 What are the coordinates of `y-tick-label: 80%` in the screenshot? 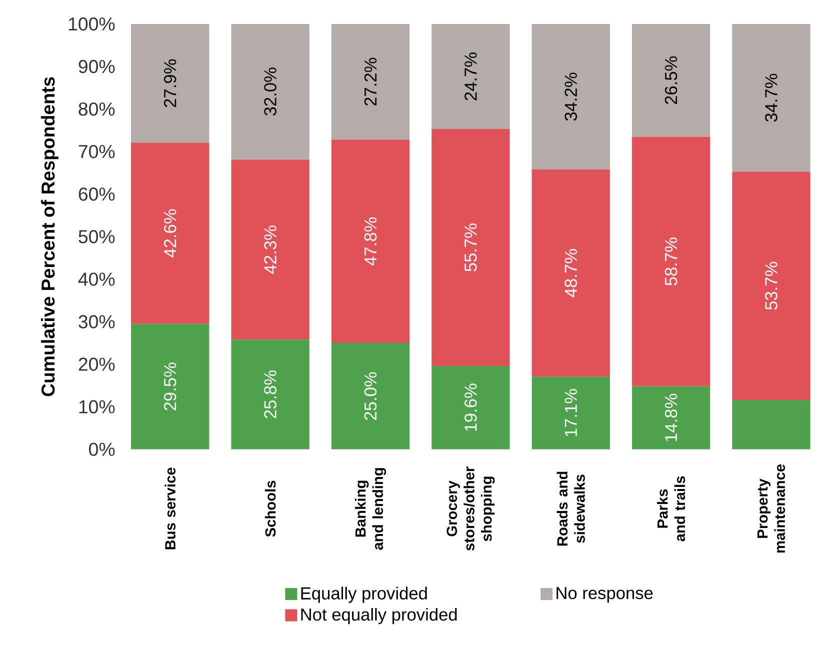 It's located at (96, 109).